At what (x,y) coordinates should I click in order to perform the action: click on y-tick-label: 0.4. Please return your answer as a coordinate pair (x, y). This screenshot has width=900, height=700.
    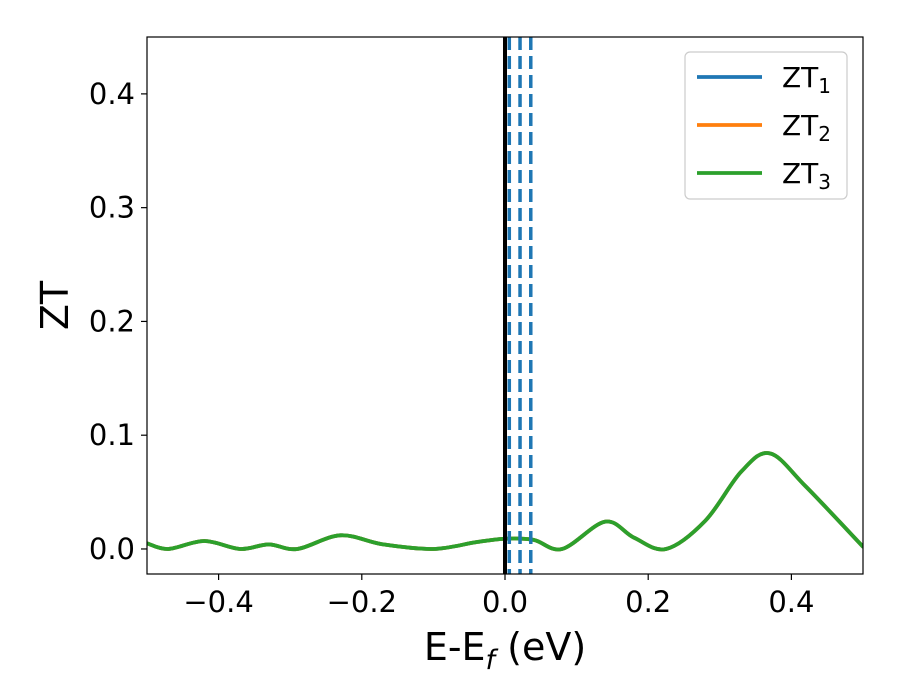
    Looking at the image, I should click on (112, 94).